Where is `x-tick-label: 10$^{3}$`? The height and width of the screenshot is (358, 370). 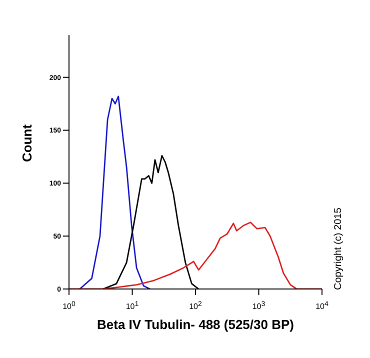 x-tick-label: 10$^{3}$ is located at coordinates (259, 305).